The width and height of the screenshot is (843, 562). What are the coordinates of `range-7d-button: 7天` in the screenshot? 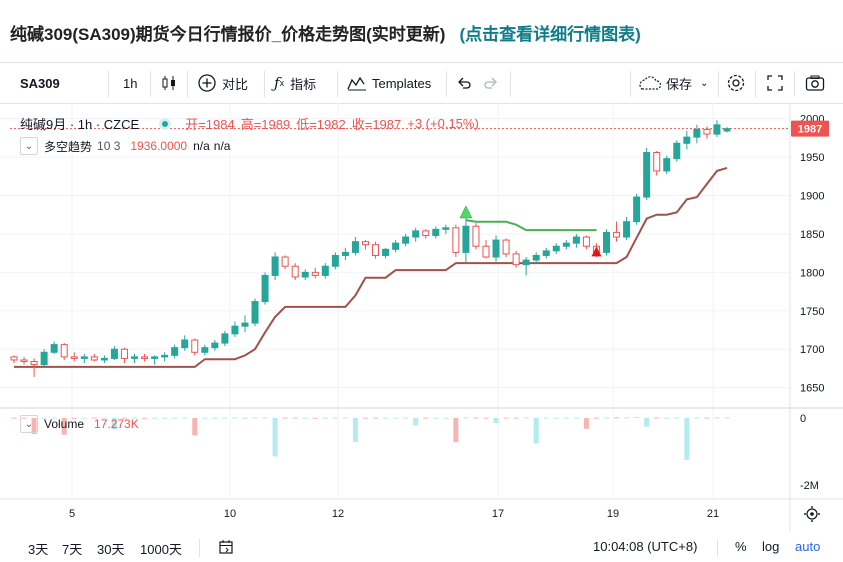 It's located at (72, 549).